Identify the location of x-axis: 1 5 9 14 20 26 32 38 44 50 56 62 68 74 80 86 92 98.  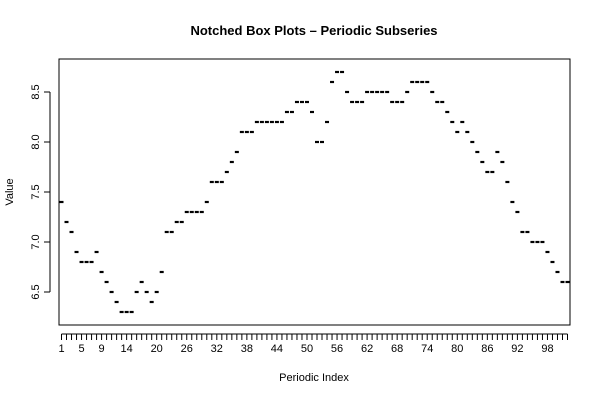
(313, 344).